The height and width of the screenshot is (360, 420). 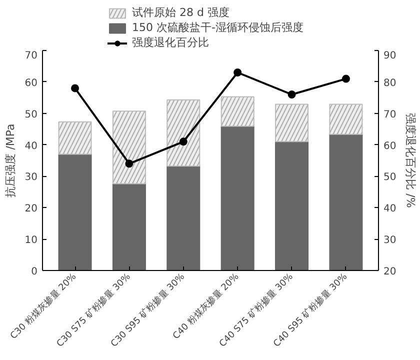 I want to click on y-tick-label: 10, so click(x=31, y=240).